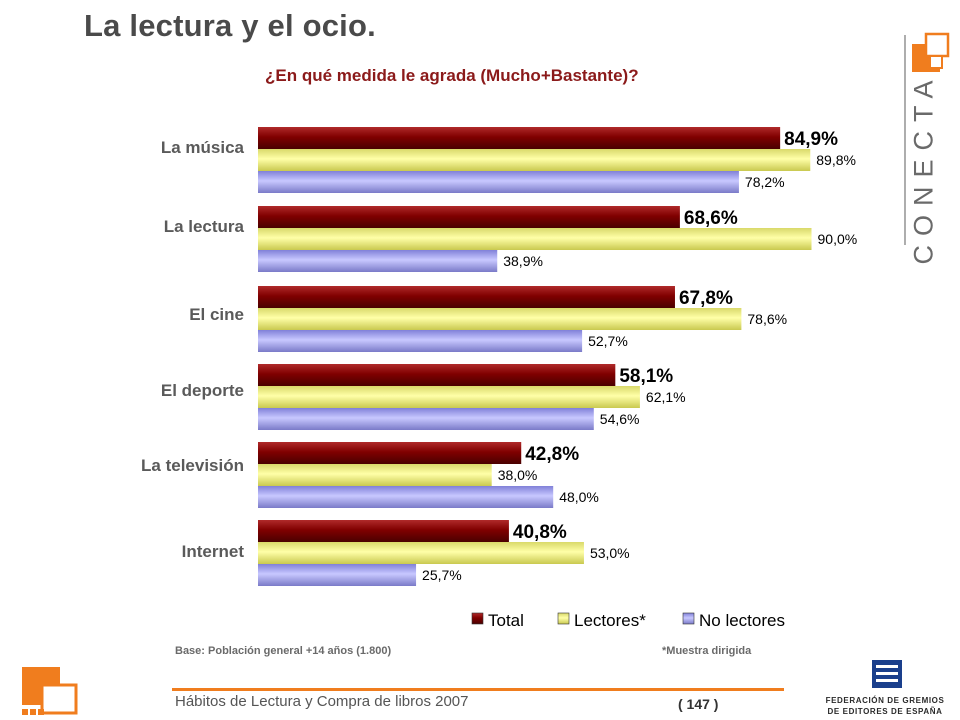  I want to click on federation-emblem-icon, so click(887, 674).